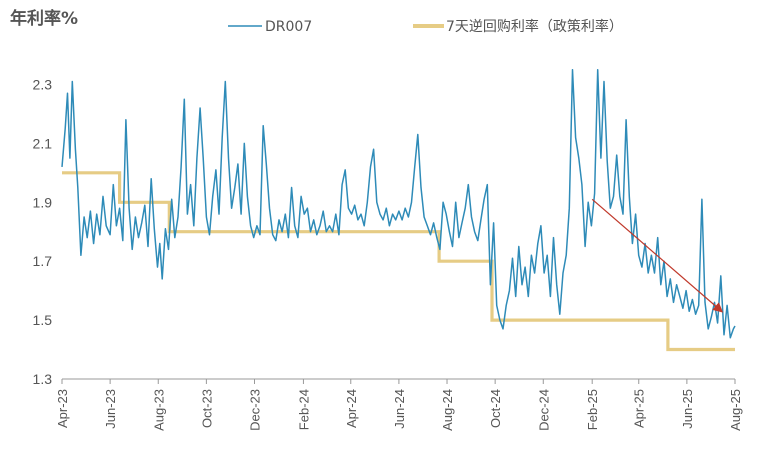 Image resolution: width=775 pixels, height=462 pixels. I want to click on x-tick-label: Feb-25, so click(592, 409).